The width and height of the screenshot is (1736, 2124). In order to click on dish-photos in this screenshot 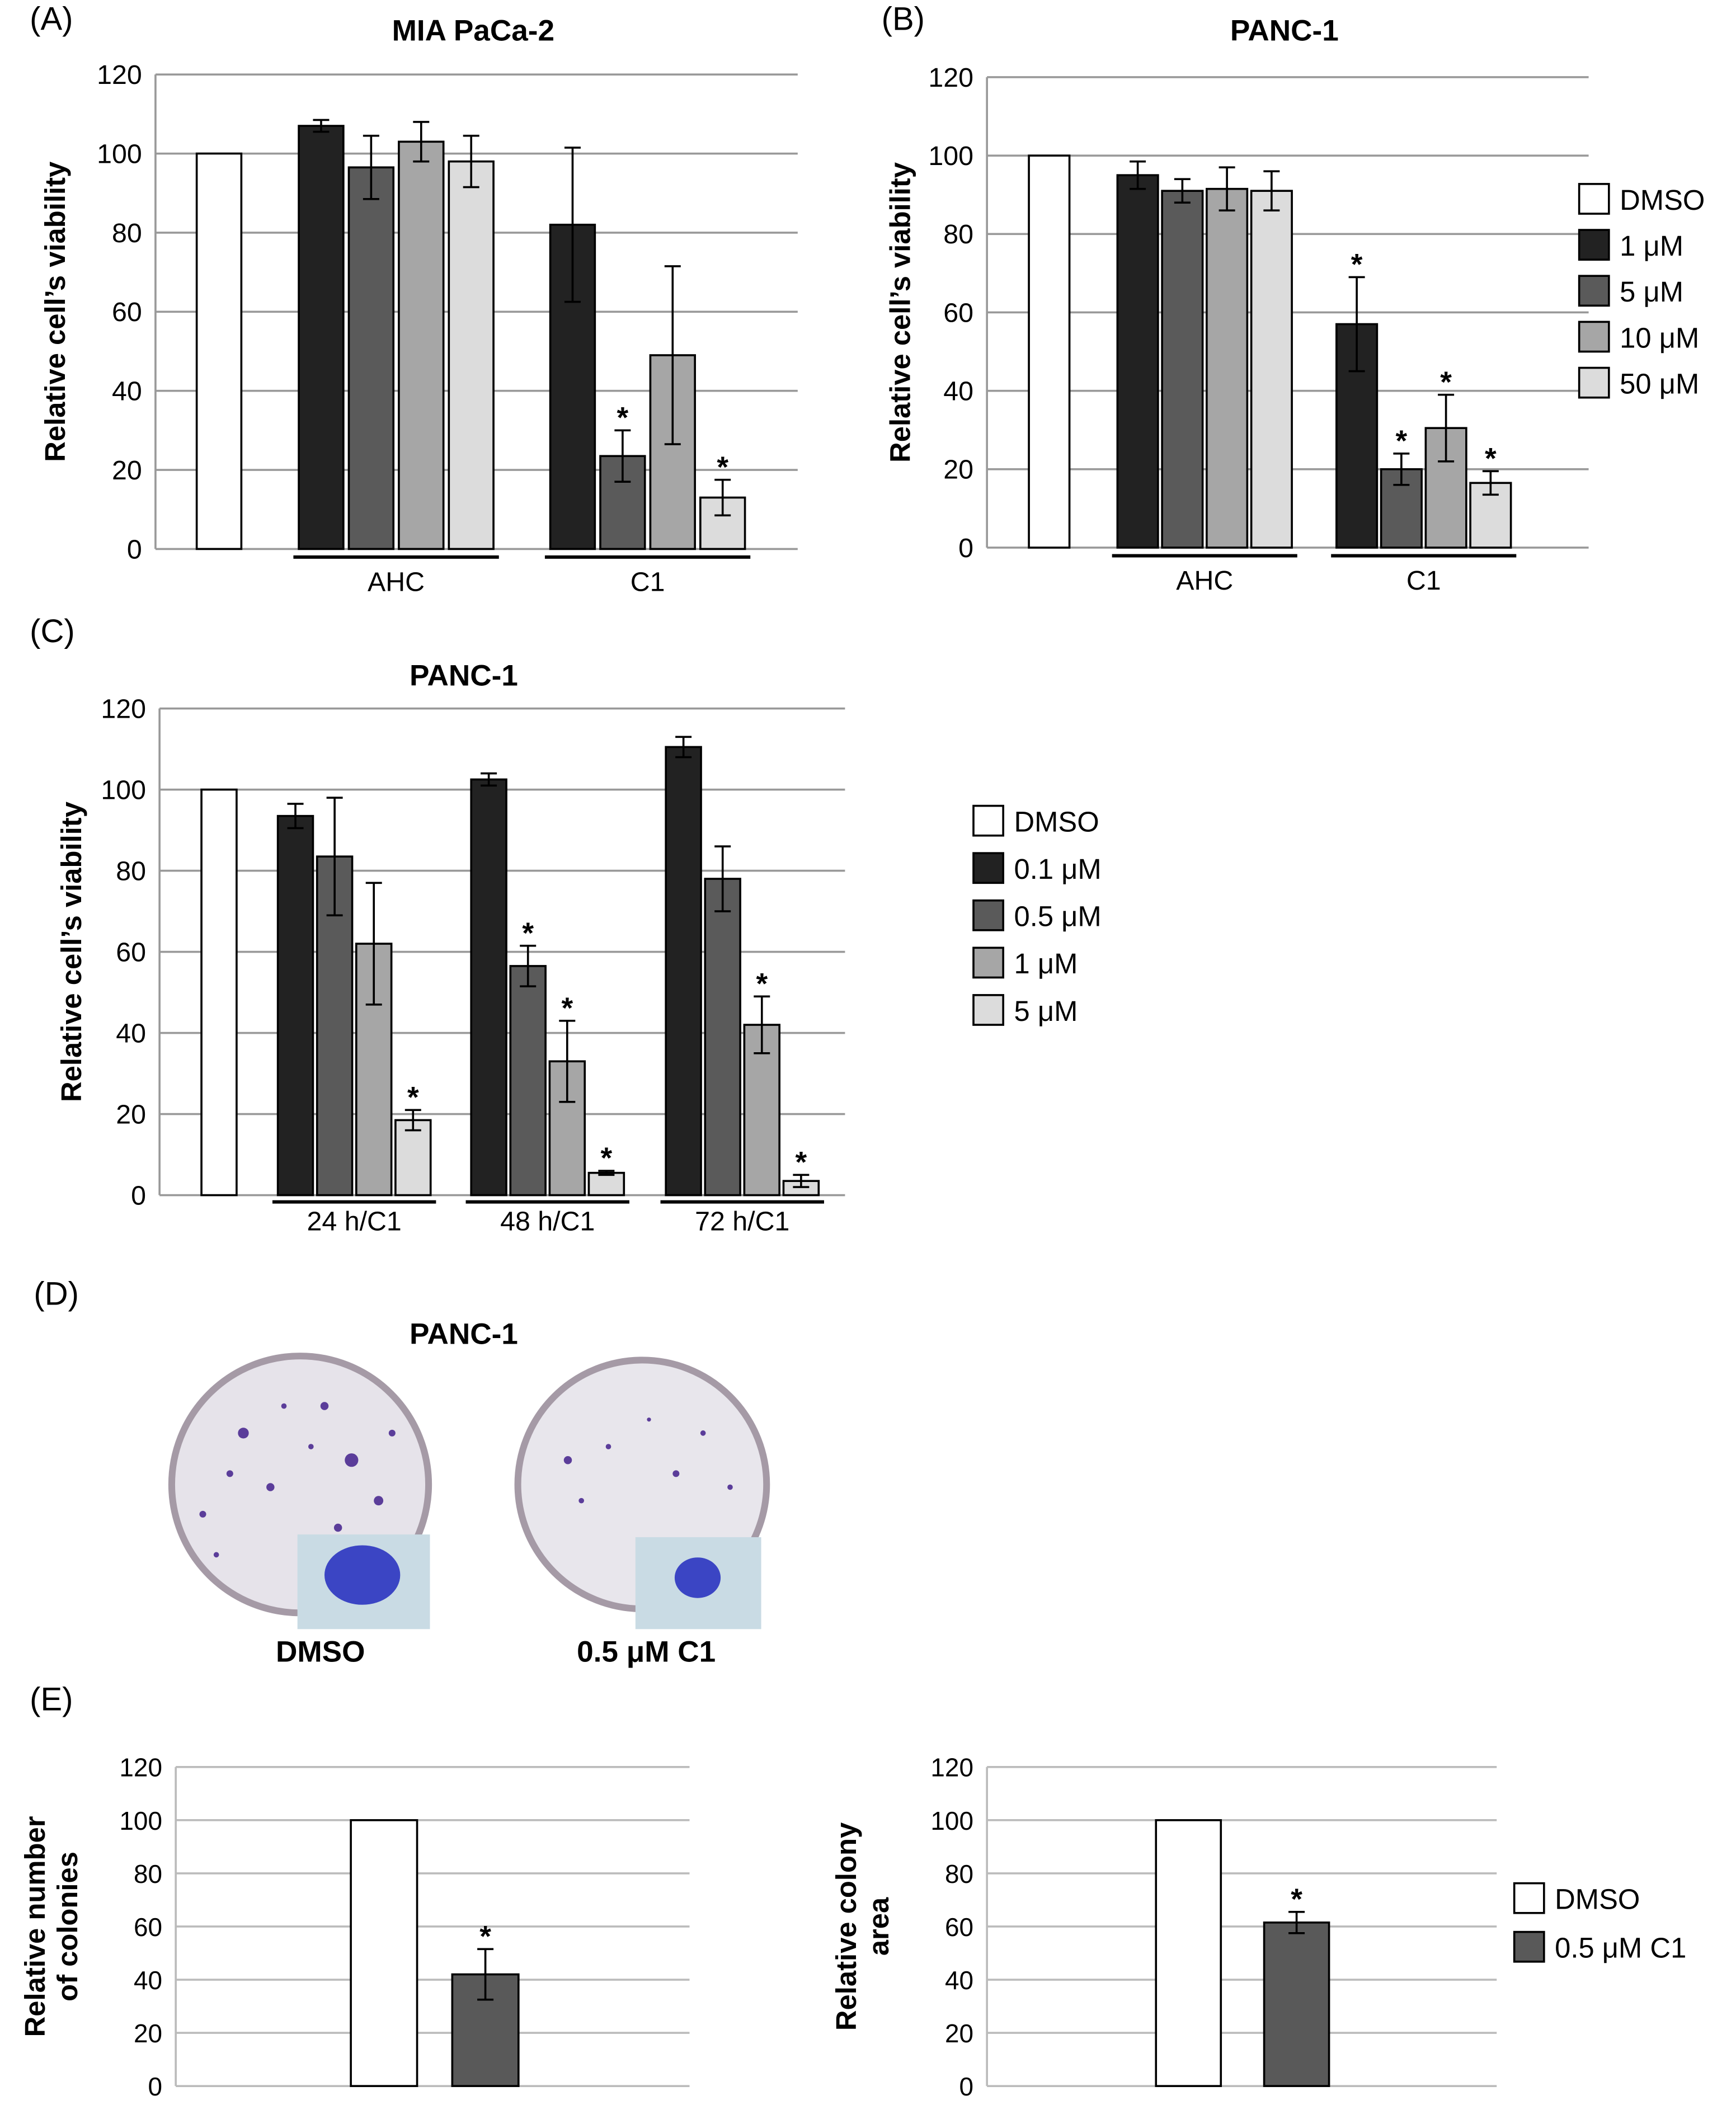, I will do `click(469, 1491)`.